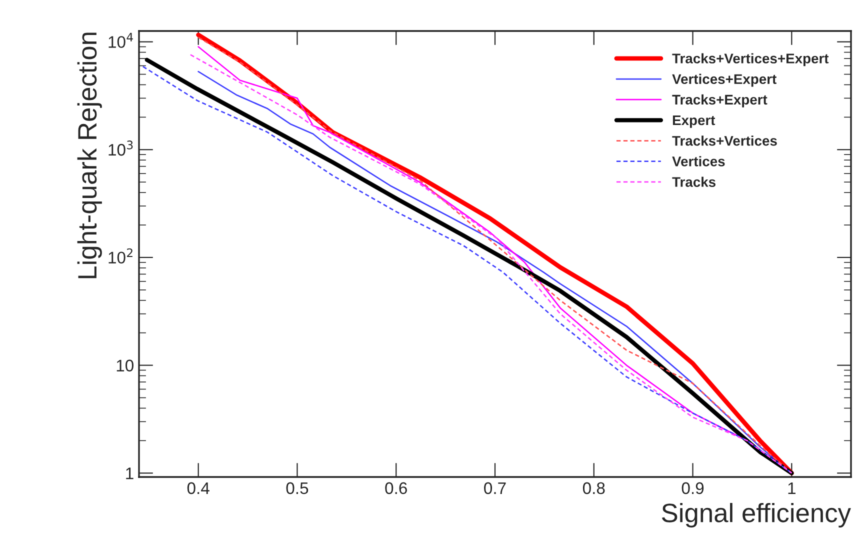  Describe the element at coordinates (792, 488) in the screenshot. I see `x-tick-label: 1` at that location.